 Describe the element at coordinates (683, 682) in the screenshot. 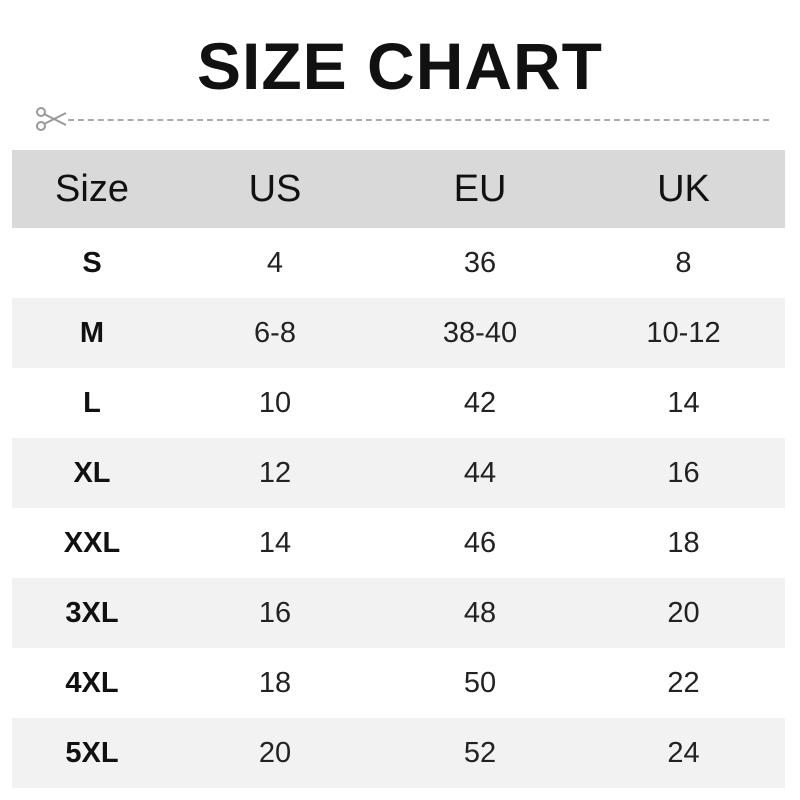

I see `cell-uk: 22` at that location.